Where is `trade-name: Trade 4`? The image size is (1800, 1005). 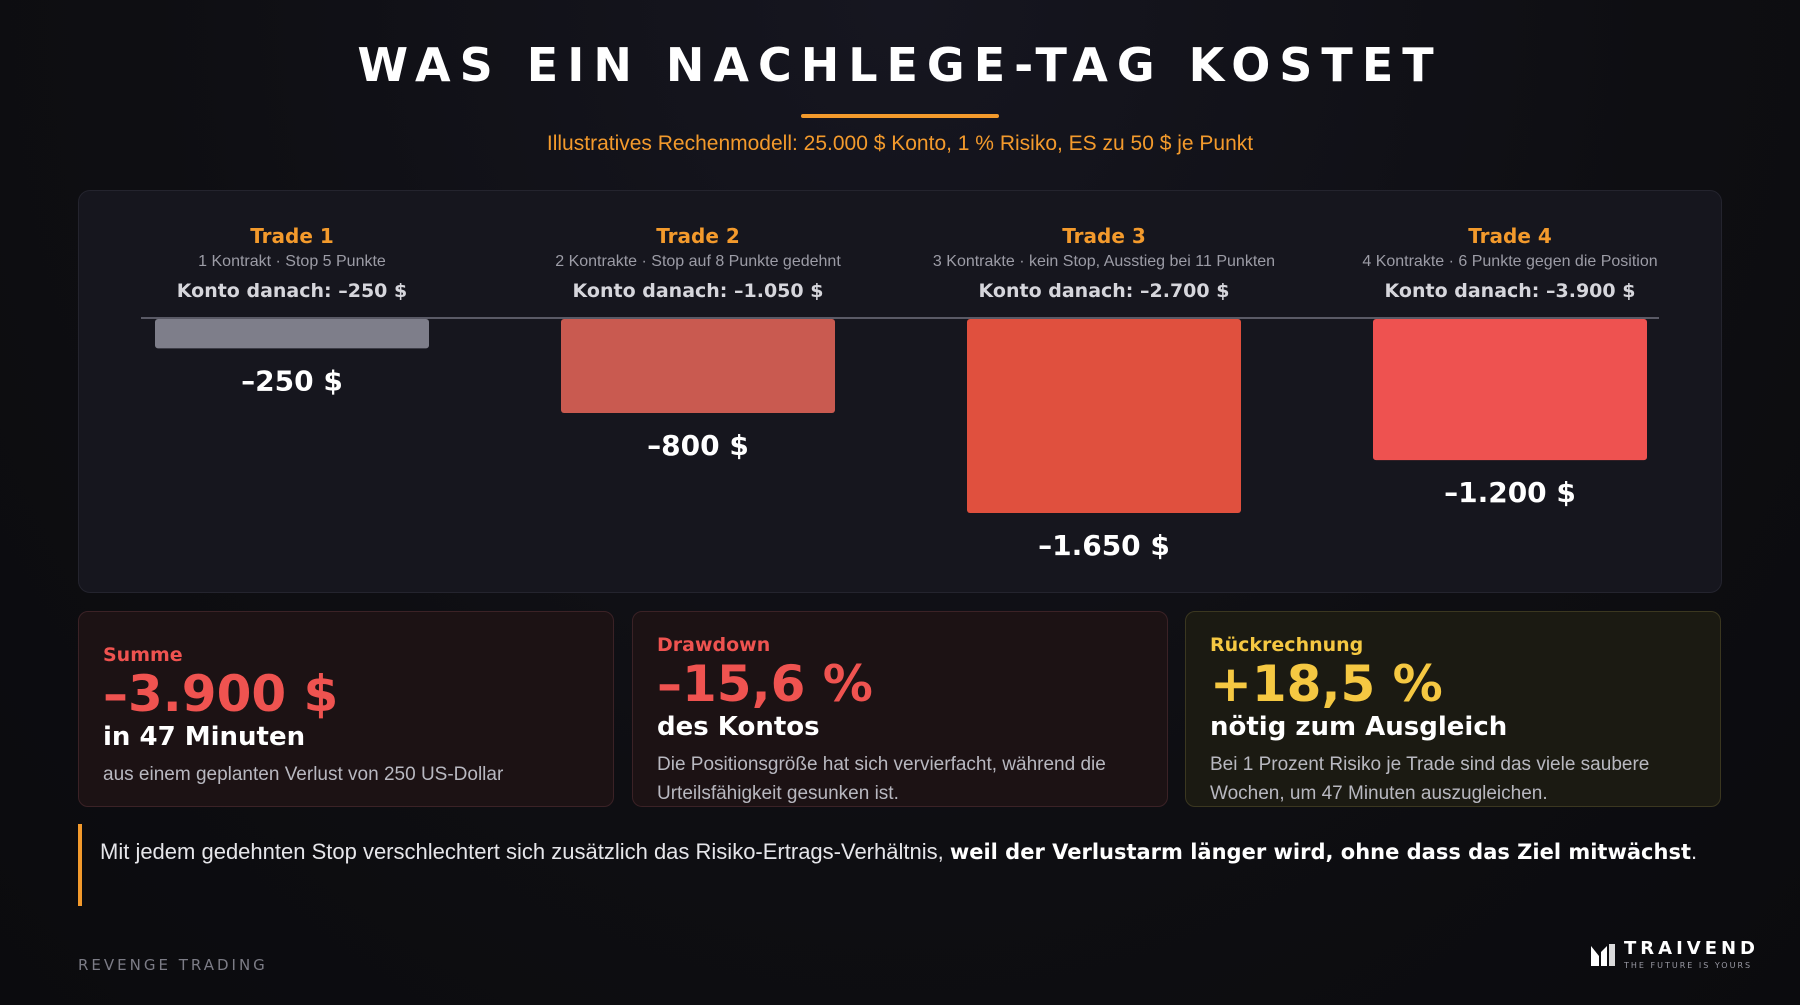 trade-name: Trade 4 is located at coordinates (1510, 236).